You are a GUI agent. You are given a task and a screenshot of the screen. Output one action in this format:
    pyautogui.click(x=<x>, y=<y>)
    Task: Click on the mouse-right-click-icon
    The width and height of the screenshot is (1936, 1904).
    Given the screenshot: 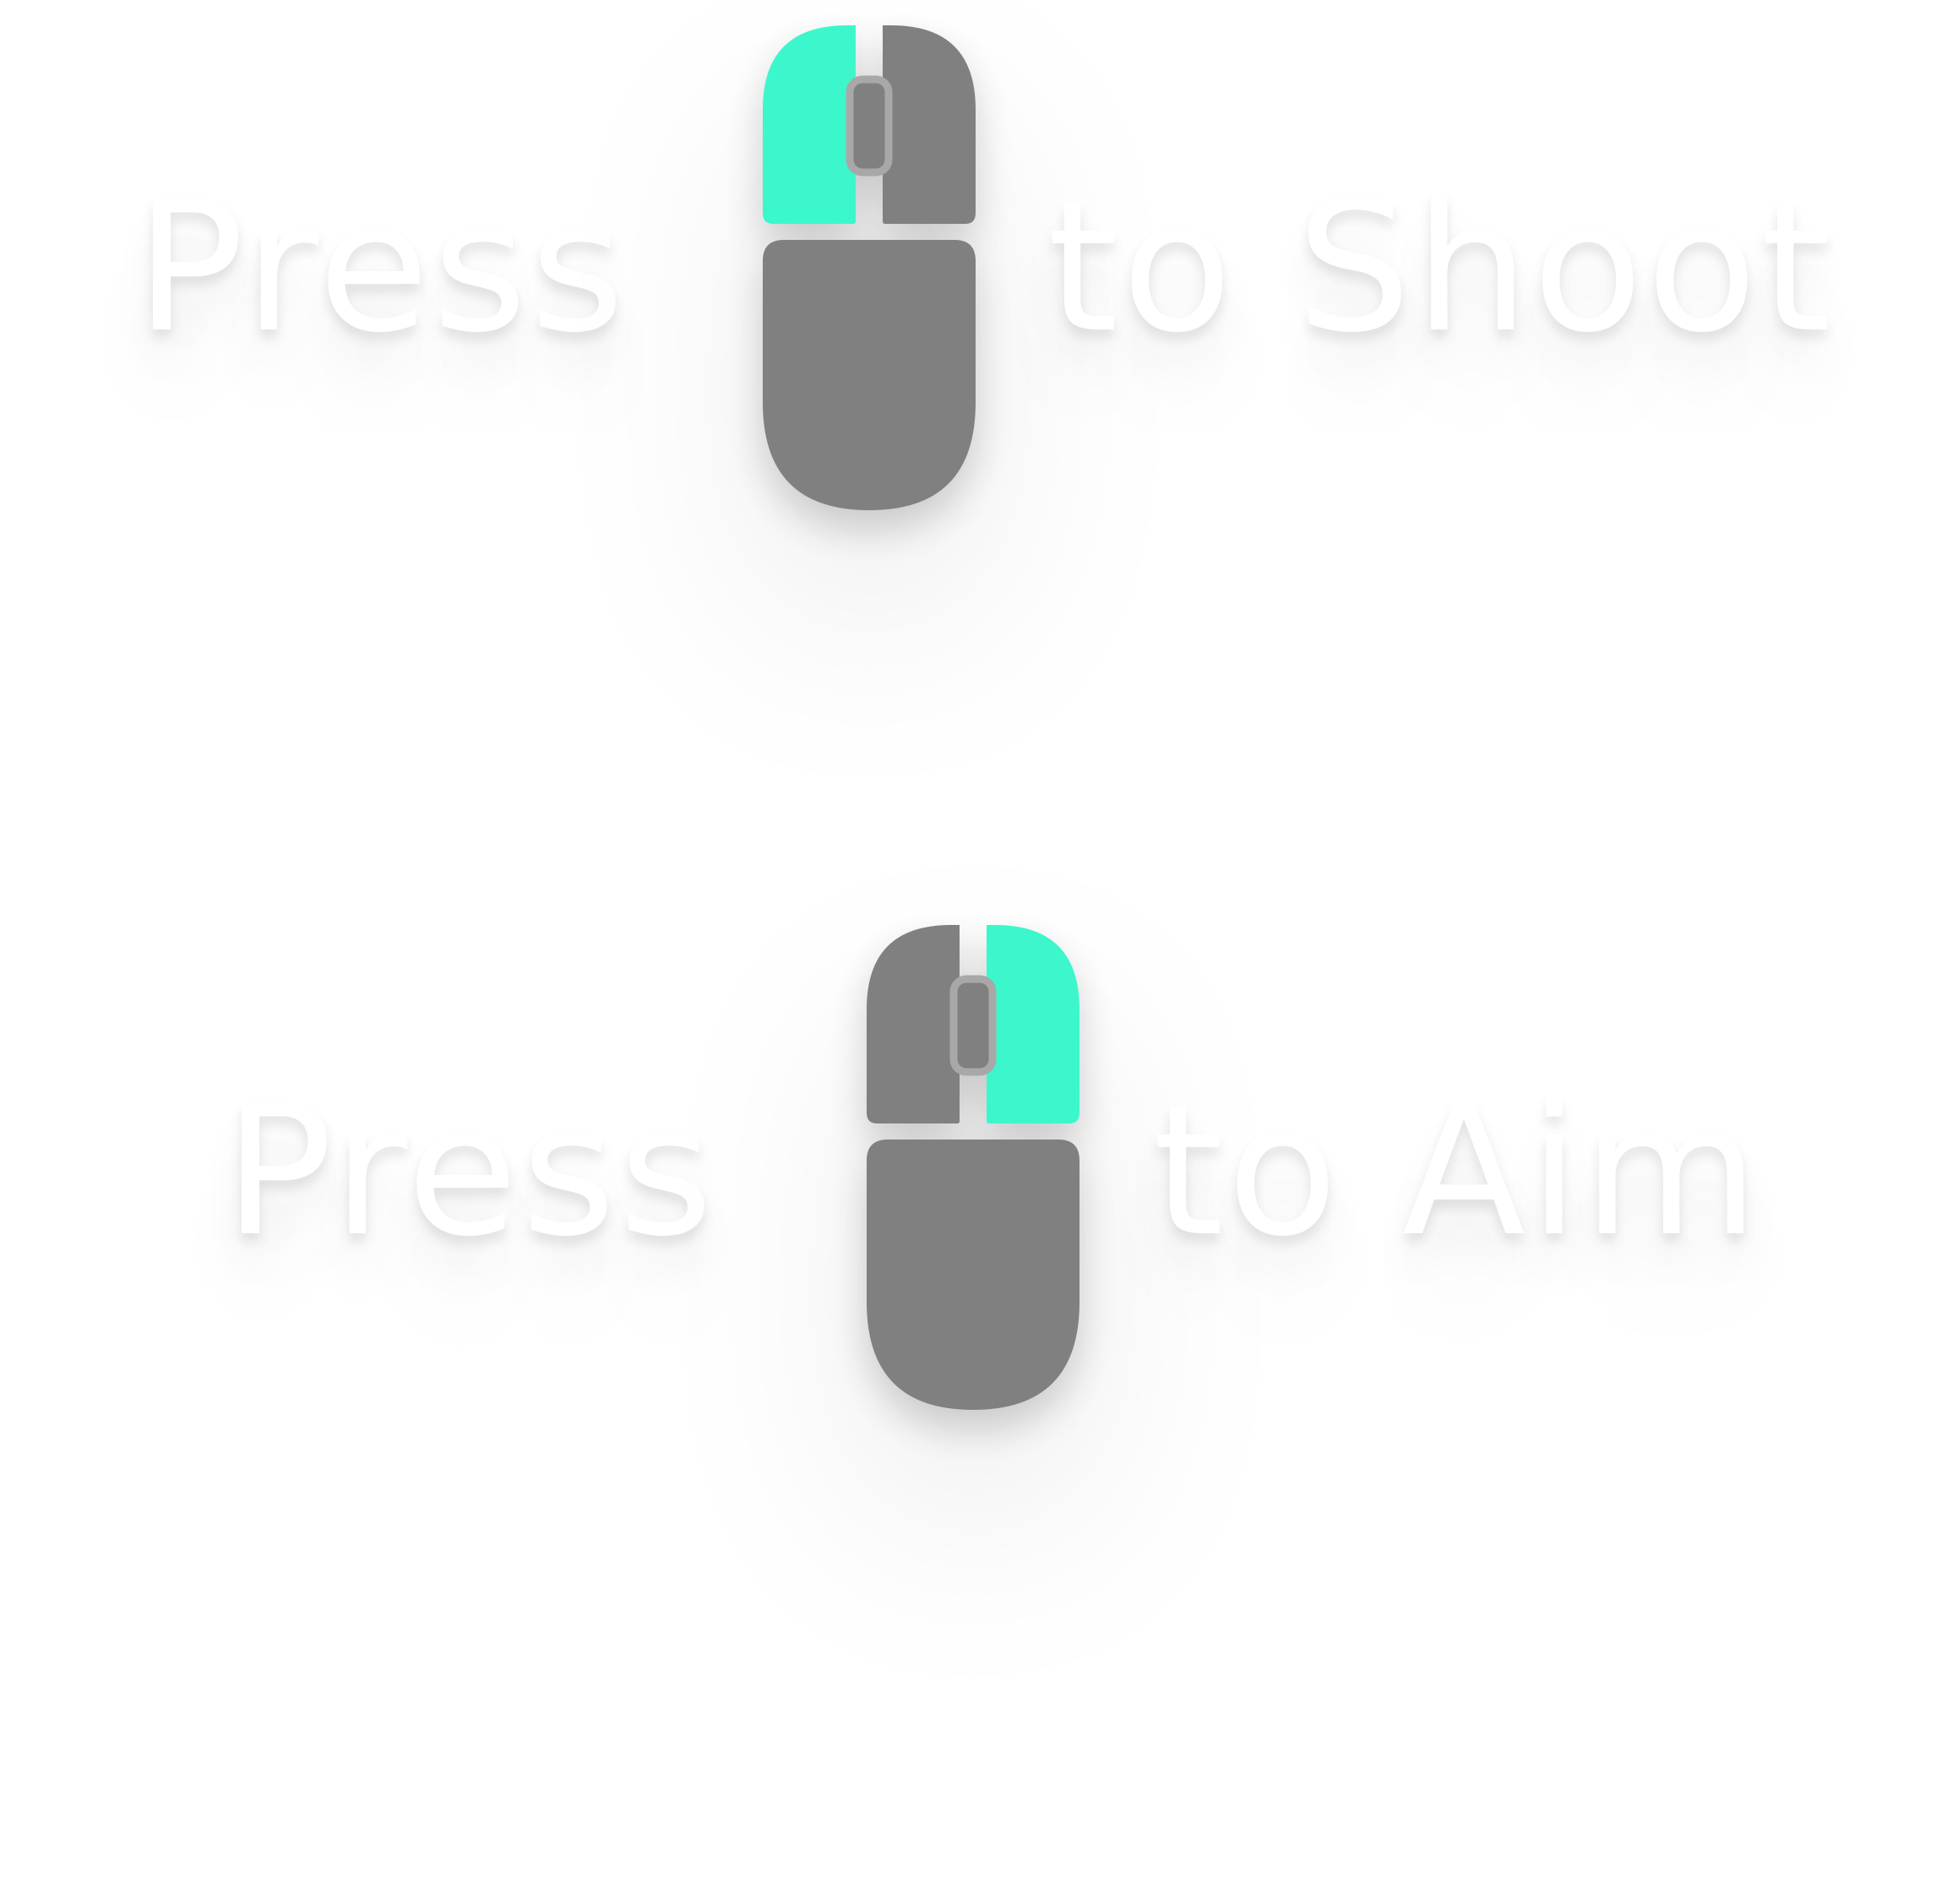 What is the action you would take?
    pyautogui.click(x=973, y=1167)
    